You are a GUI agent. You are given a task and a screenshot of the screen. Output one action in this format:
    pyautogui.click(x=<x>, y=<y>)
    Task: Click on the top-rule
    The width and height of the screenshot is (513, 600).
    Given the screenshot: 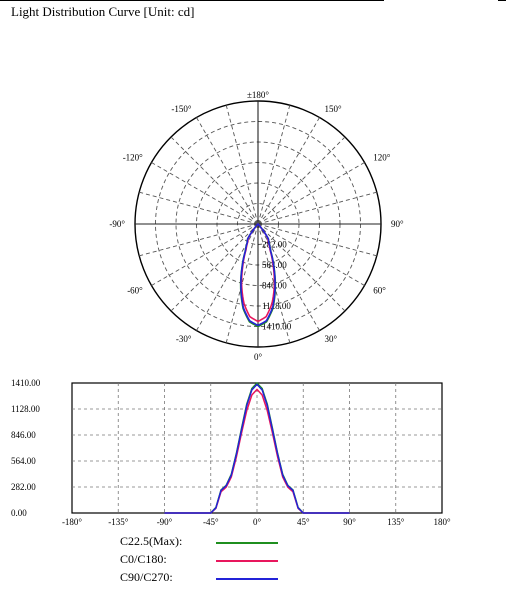 What is the action you would take?
    pyautogui.click(x=192, y=0)
    